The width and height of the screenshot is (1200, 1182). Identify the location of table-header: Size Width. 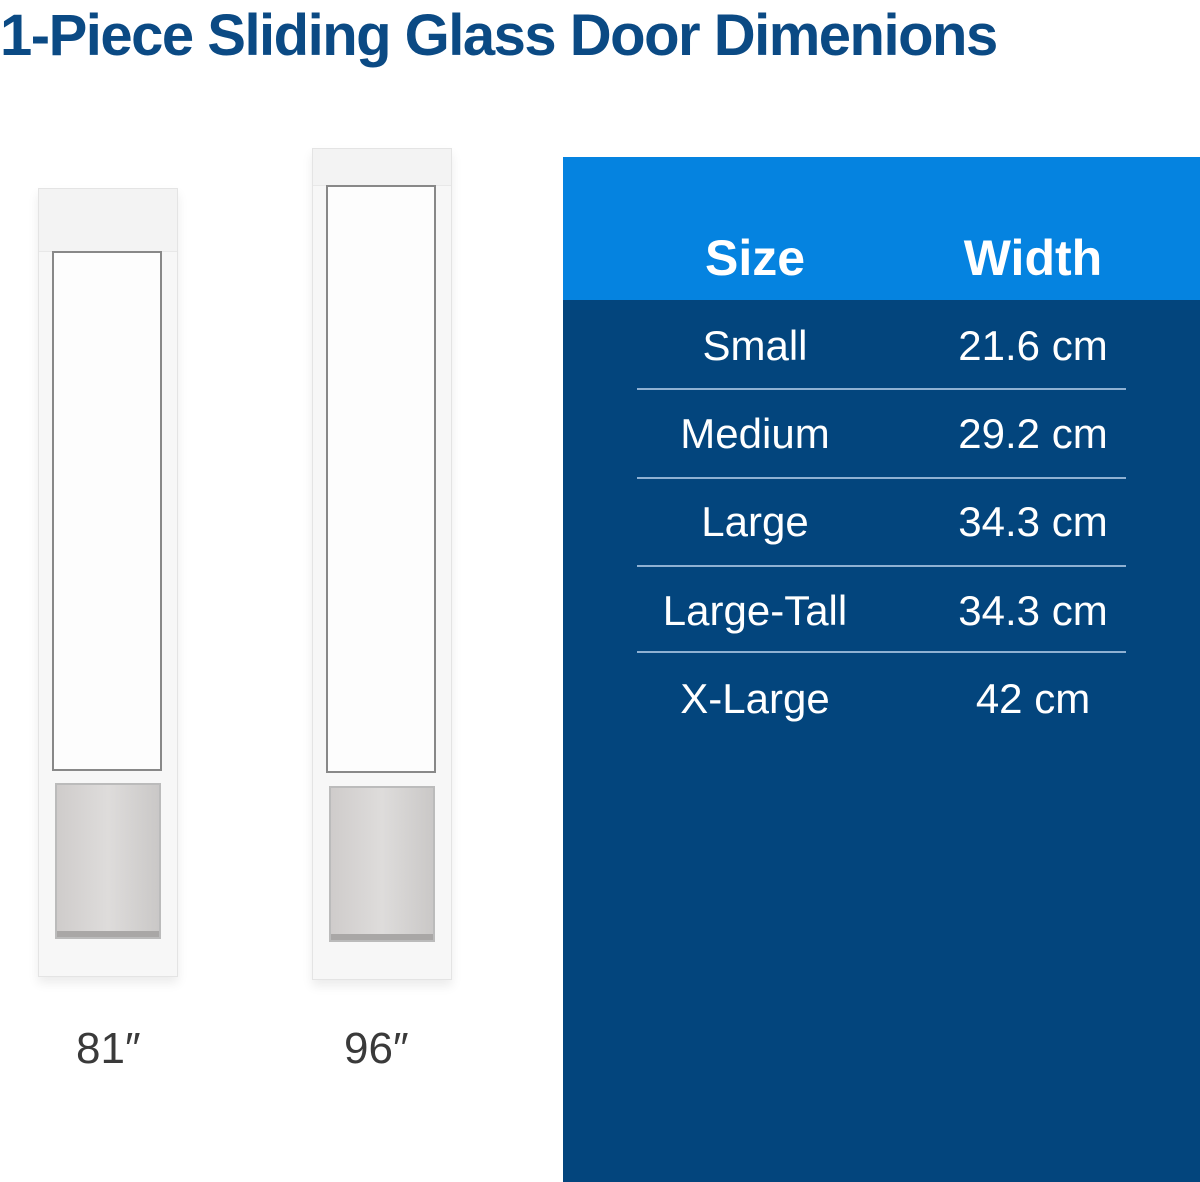
(881, 228).